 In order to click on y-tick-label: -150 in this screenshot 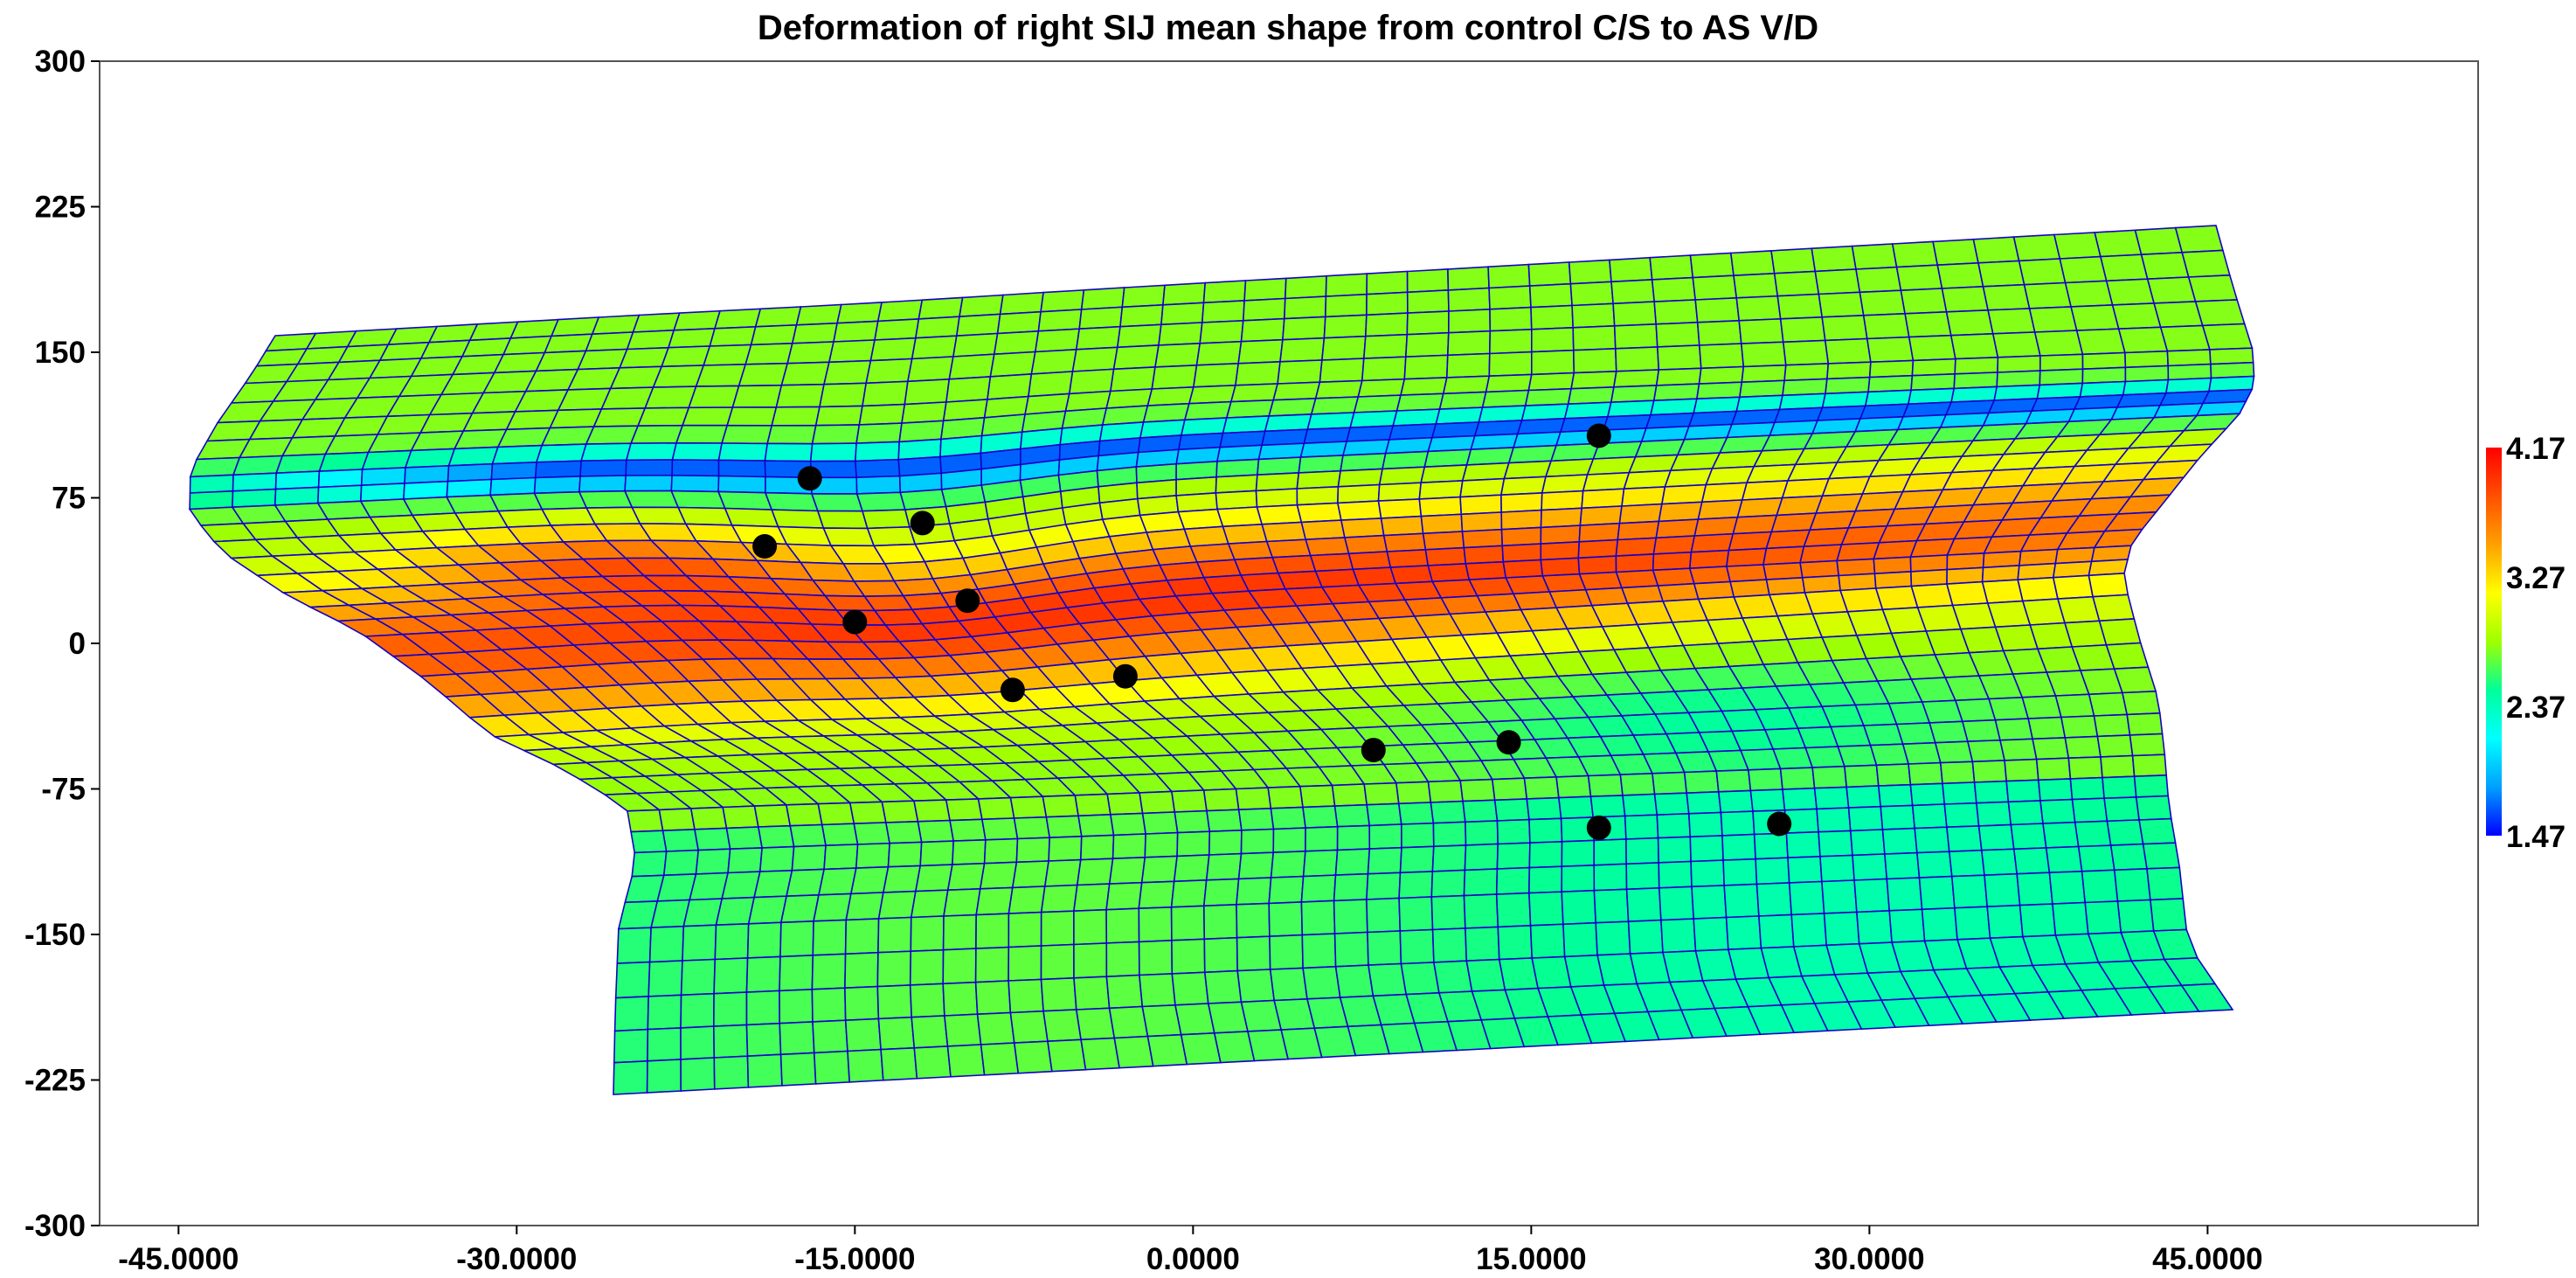, I will do `click(55, 935)`.